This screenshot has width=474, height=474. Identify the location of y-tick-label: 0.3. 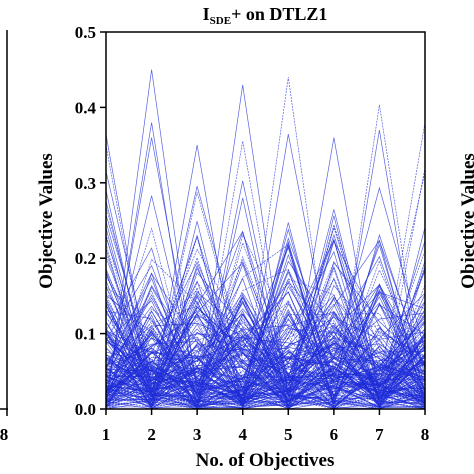
(85, 183).